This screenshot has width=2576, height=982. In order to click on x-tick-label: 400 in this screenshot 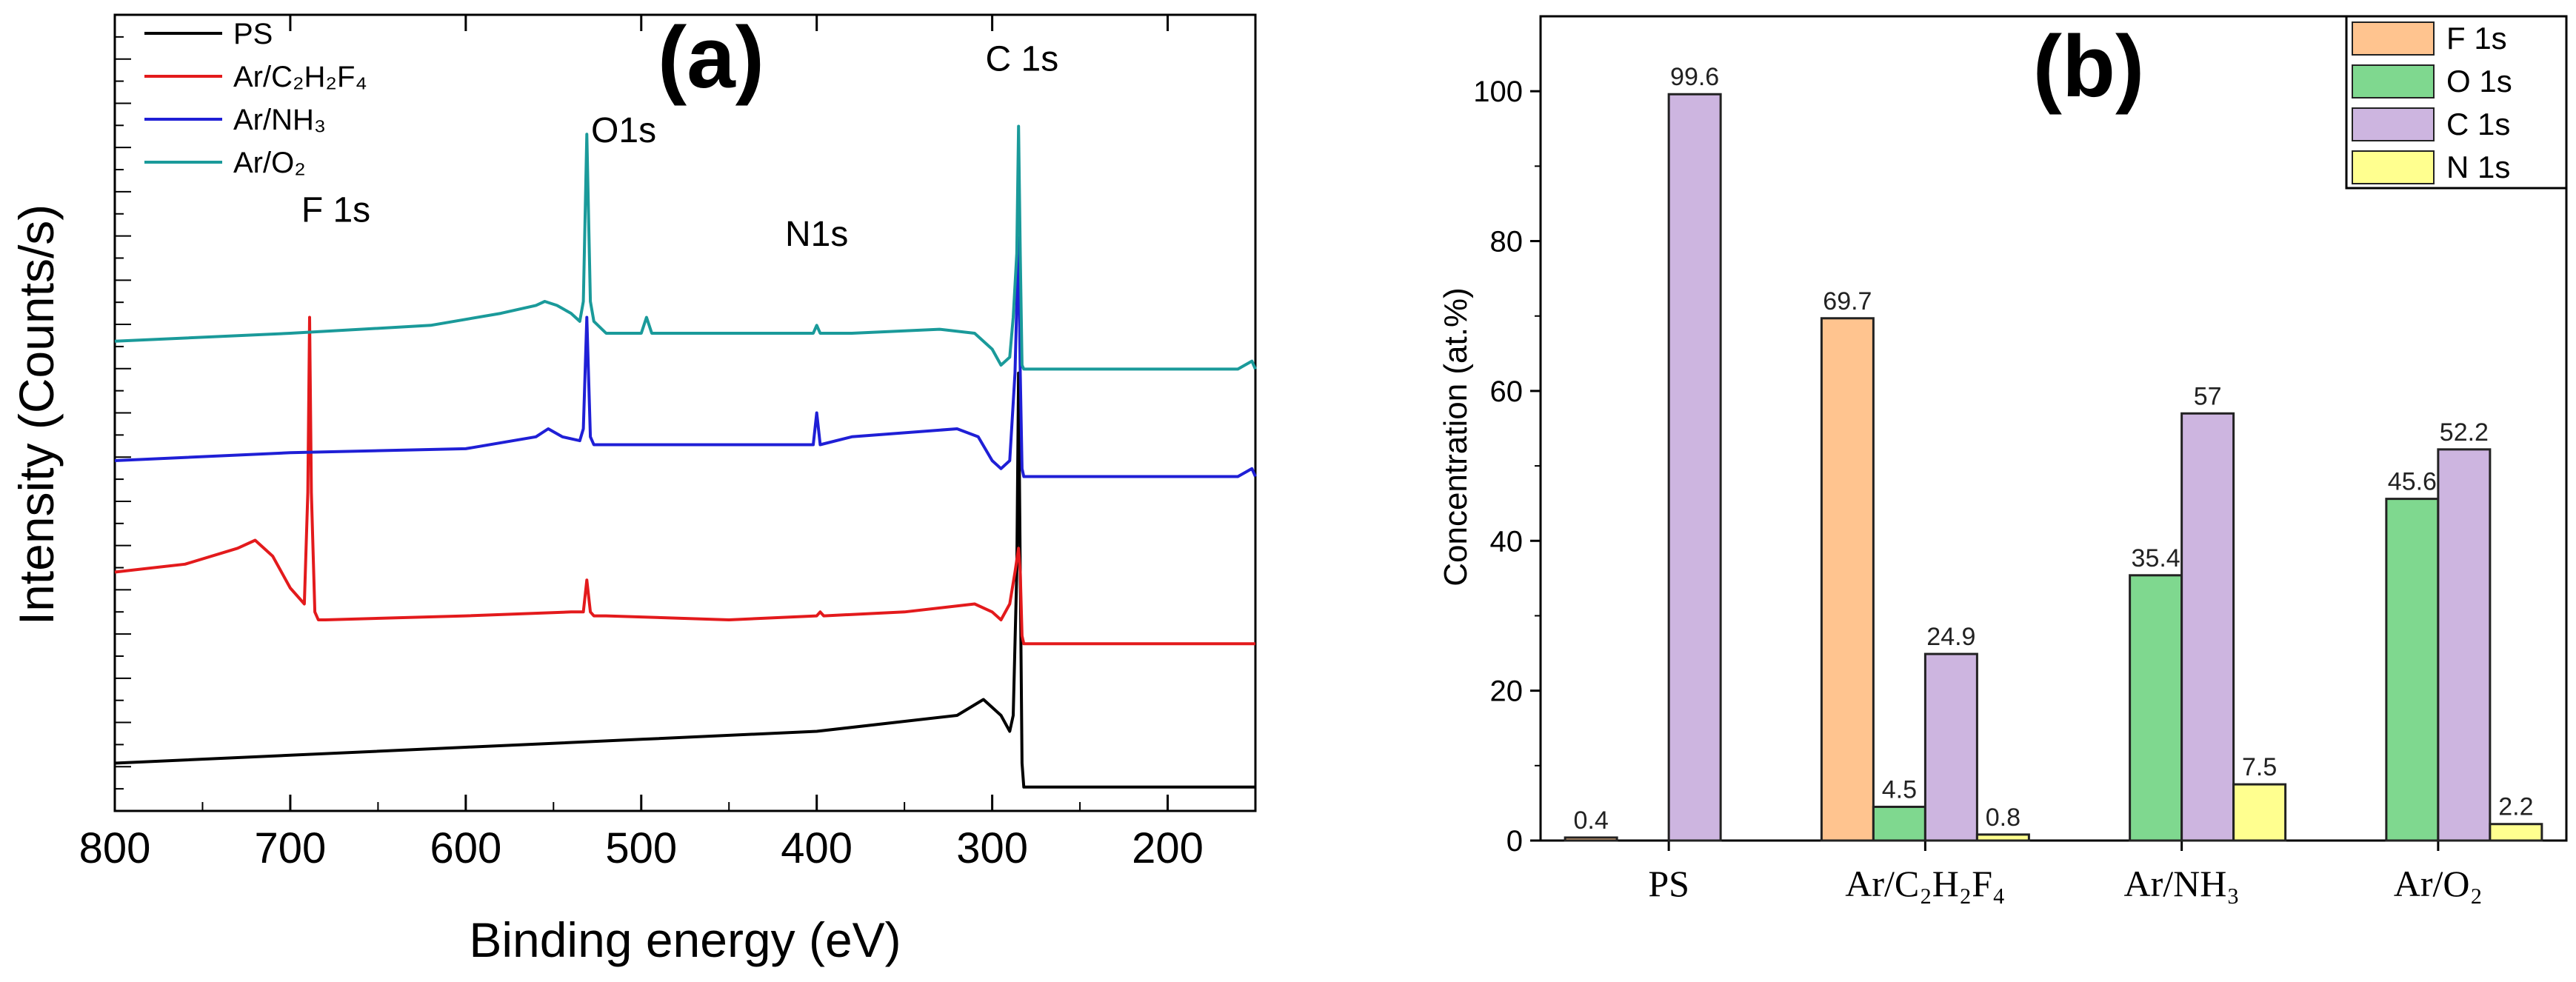, I will do `click(817, 848)`.